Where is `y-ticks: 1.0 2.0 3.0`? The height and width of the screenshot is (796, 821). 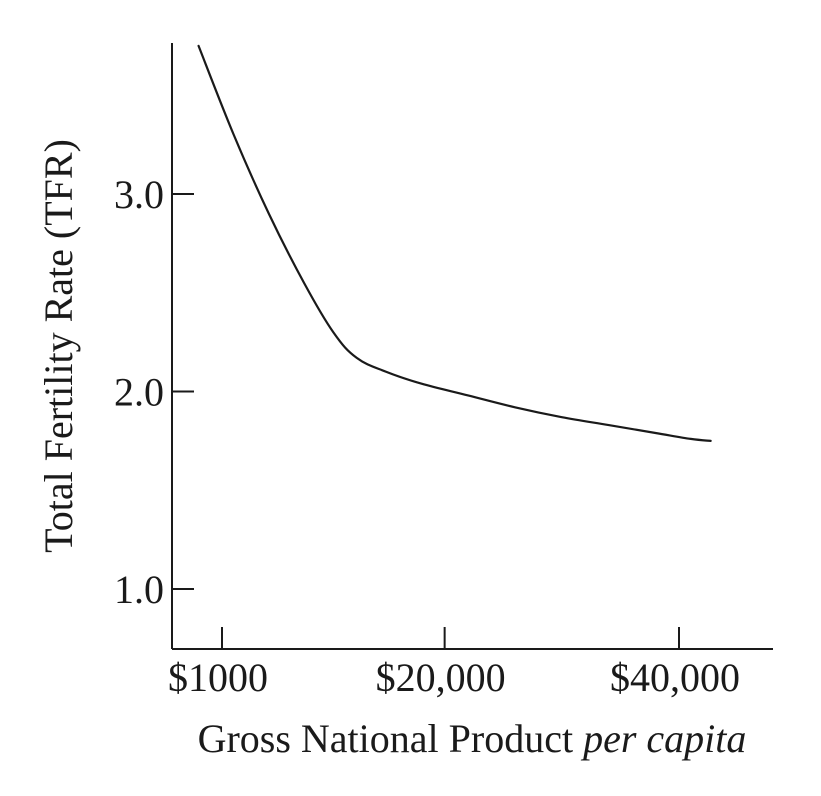 y-ticks: 1.0 2.0 3.0 is located at coordinates (154, 392).